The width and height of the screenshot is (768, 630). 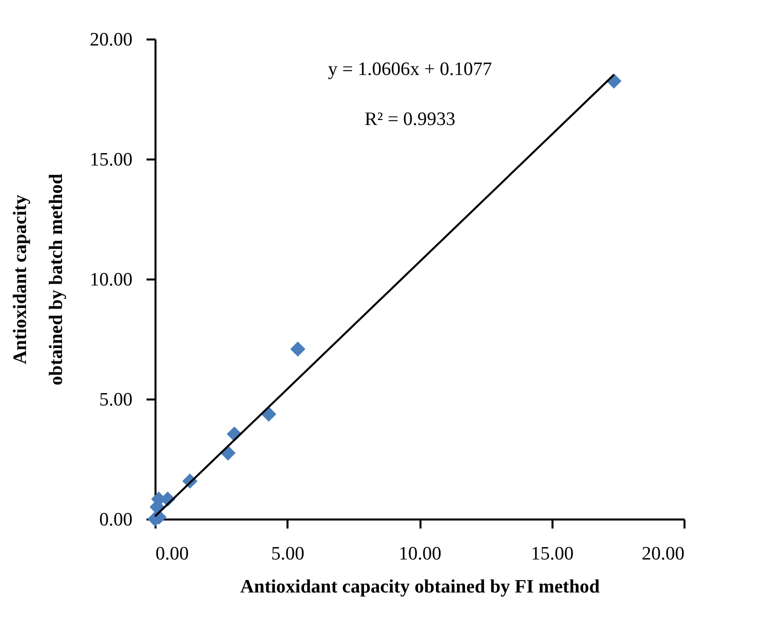 What do you see at coordinates (287, 554) in the screenshot?
I see `x-tick-label: 5.00` at bounding box center [287, 554].